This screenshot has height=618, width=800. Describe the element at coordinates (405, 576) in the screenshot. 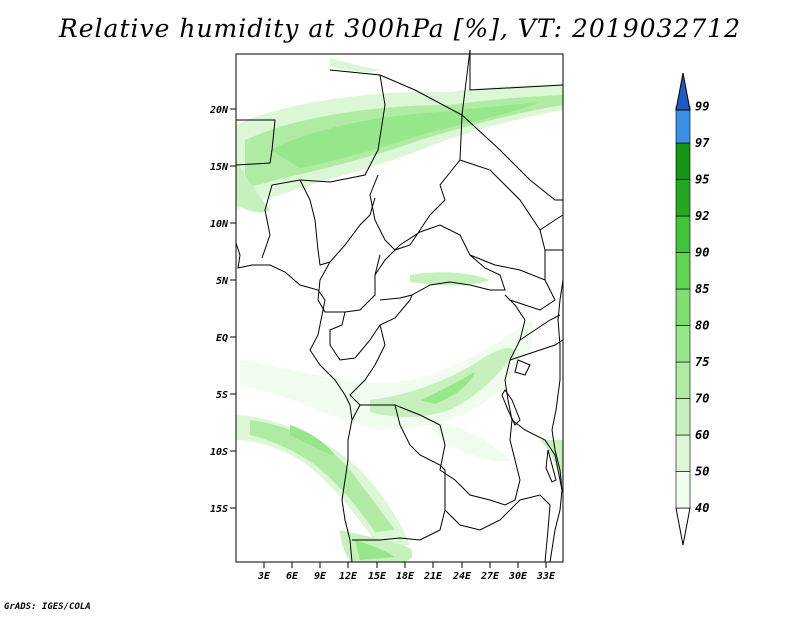

I see `lon-tick-label: 18E` at that location.